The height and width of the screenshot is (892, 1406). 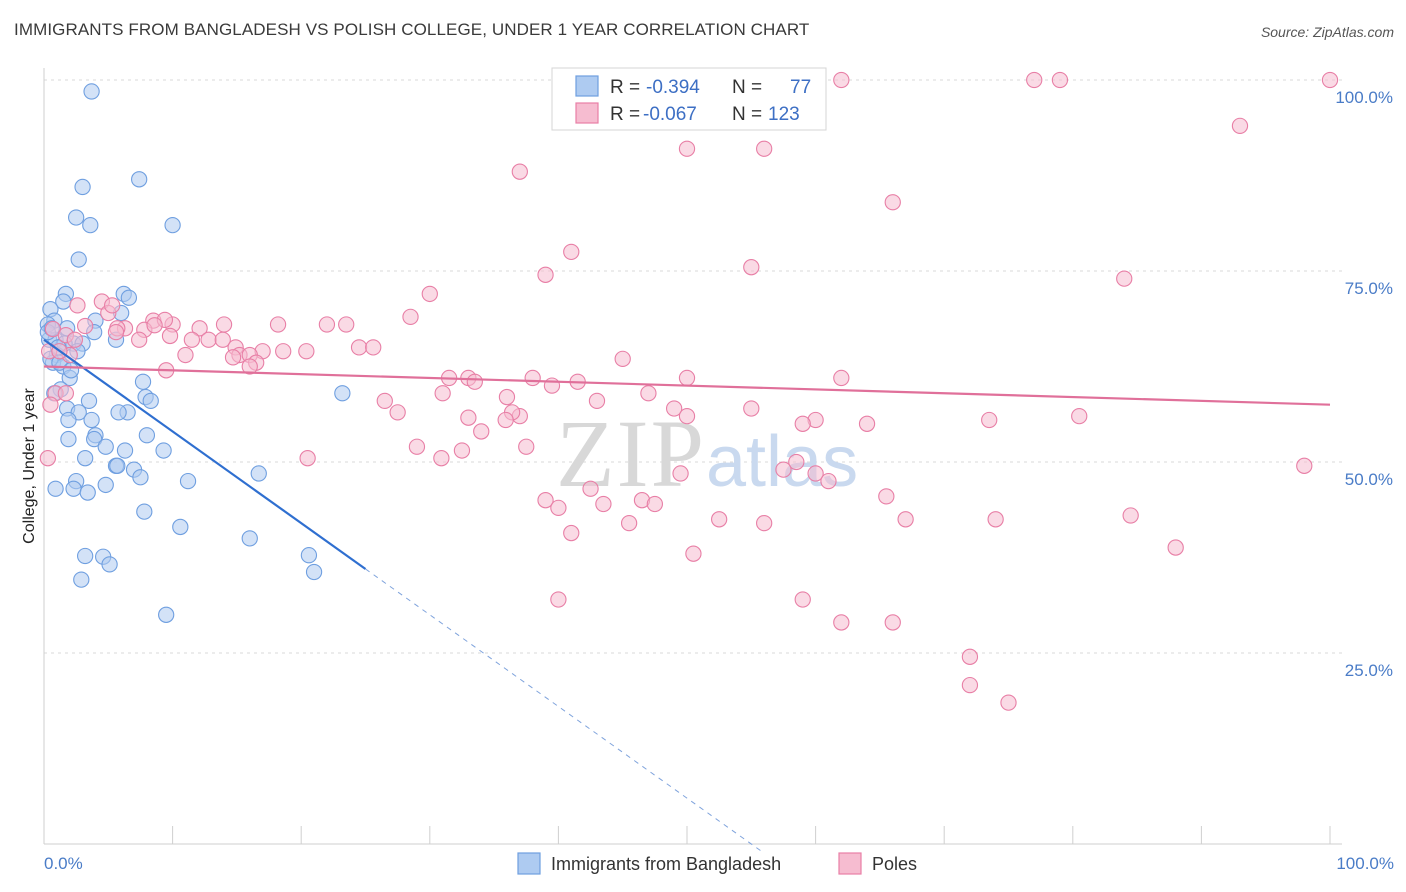 What do you see at coordinates (29, 466) in the screenshot?
I see `y-axis-title: College, Under 1 year` at bounding box center [29, 466].